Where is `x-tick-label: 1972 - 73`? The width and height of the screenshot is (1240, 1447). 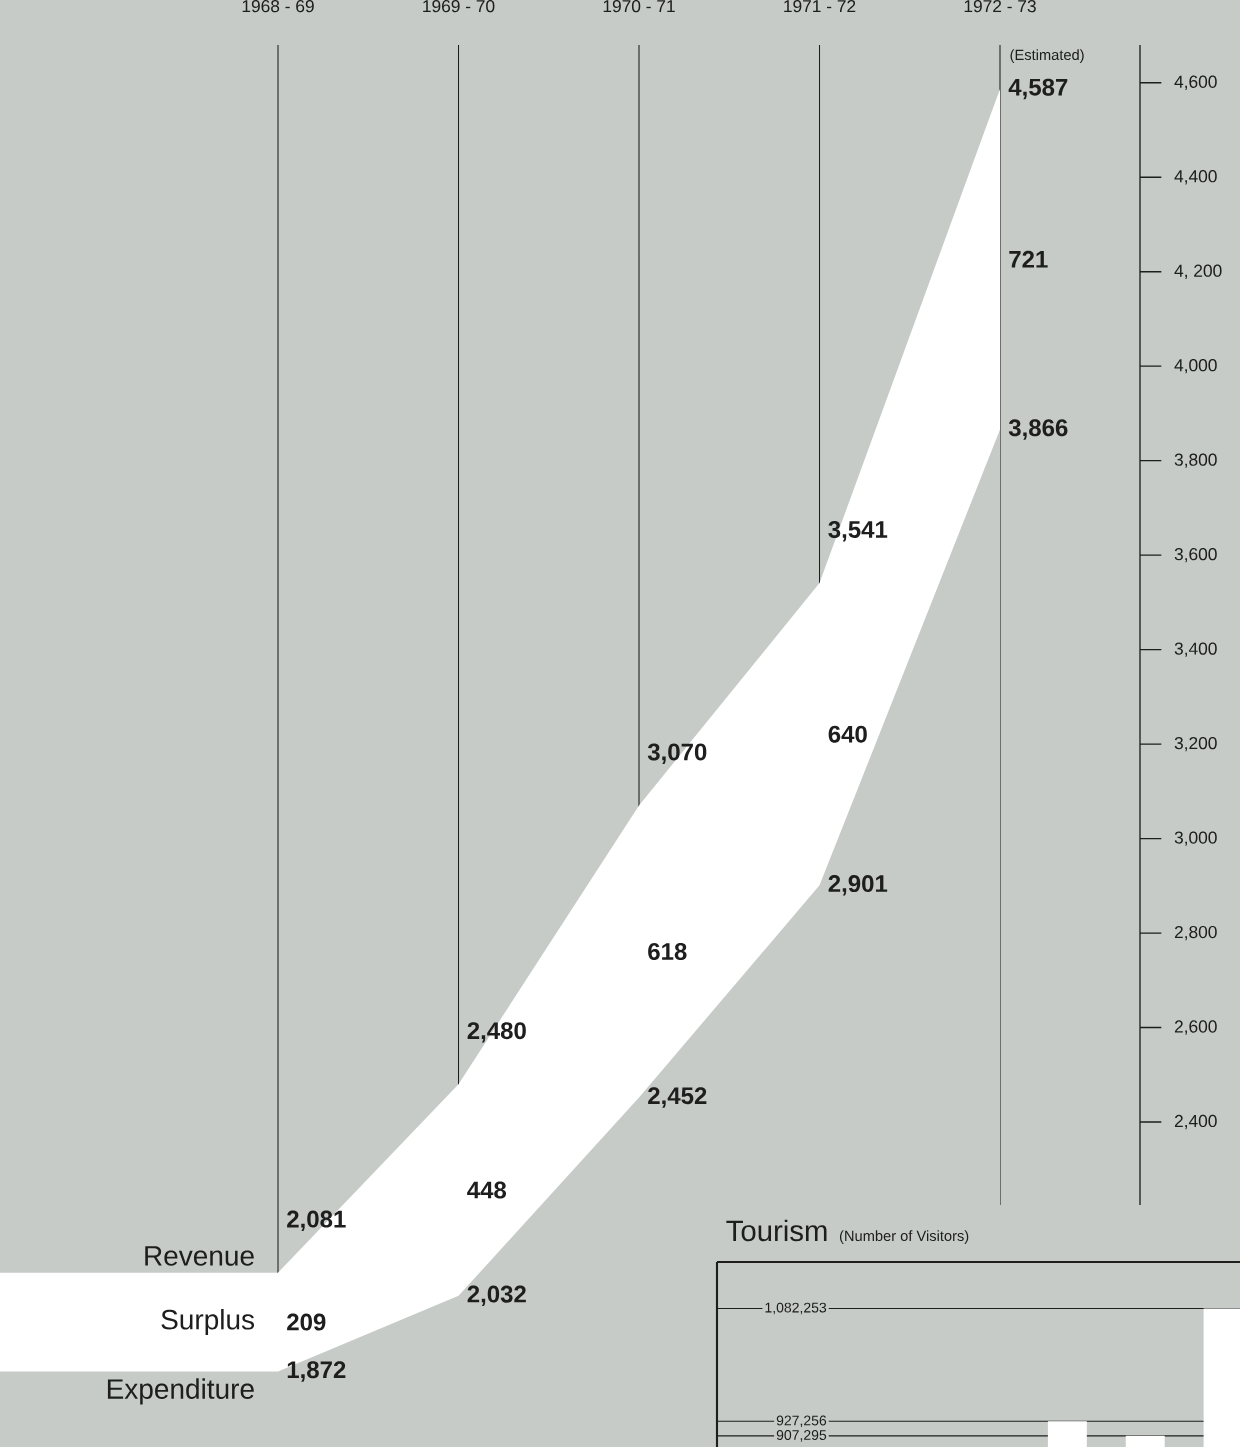 x-tick-label: 1972 - 73 is located at coordinates (1000, 6).